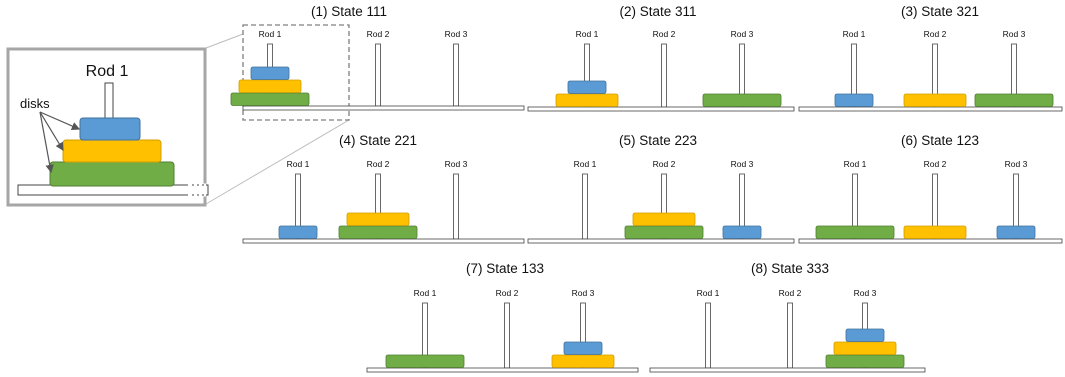  Describe the element at coordinates (112, 174) in the screenshot. I see `zoom-disk-large` at that location.